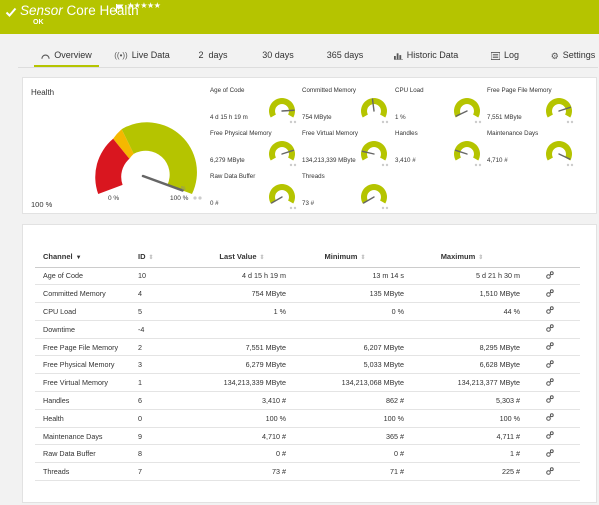 This screenshot has height=505, width=599. What do you see at coordinates (255, 106) in the screenshot?
I see `mini-gauge: Age of Code 4 d 15 h 19 m` at bounding box center [255, 106].